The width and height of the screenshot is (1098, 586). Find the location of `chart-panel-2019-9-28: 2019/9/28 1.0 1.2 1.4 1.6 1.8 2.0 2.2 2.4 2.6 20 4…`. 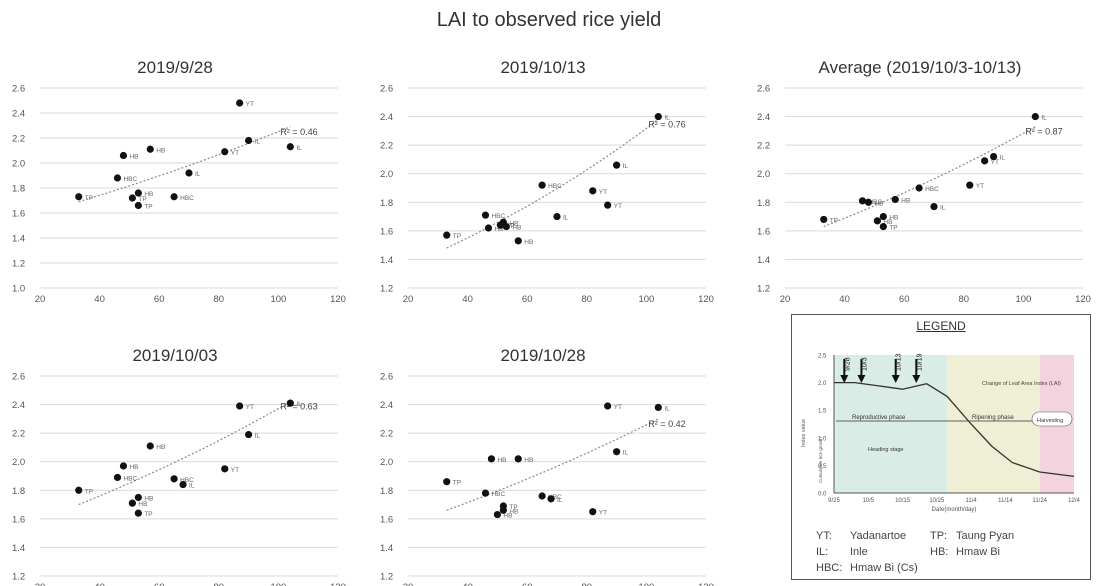

chart-panel-2019-9-28: 2019/9/28 1.0 1.2 1.4 1.6 1.8 2.0 2.2 2.4 2.6 20 4… is located at coordinates (175, 182).